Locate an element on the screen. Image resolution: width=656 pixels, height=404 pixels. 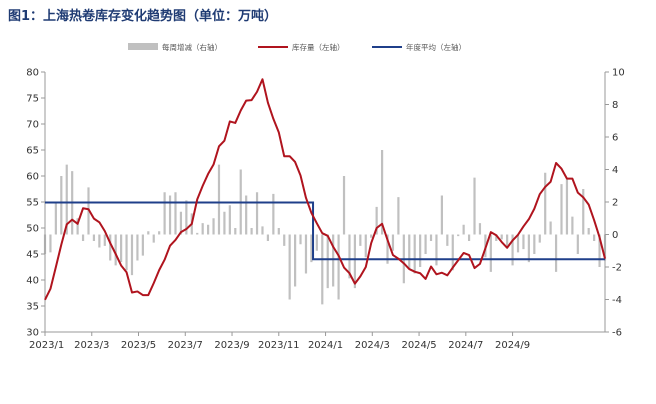
right-tick-label: 8 is located at coordinates (615, 105).